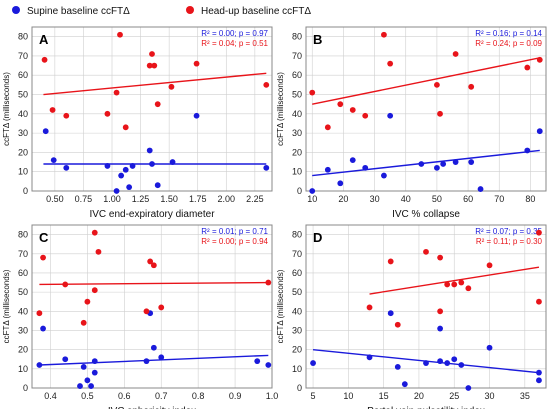 This screenshot has height=414, width=550. Describe the element at coordinates (234, 43) in the screenshot. I see `stat-headup: R² = 0.04; p = 0.51` at that location.